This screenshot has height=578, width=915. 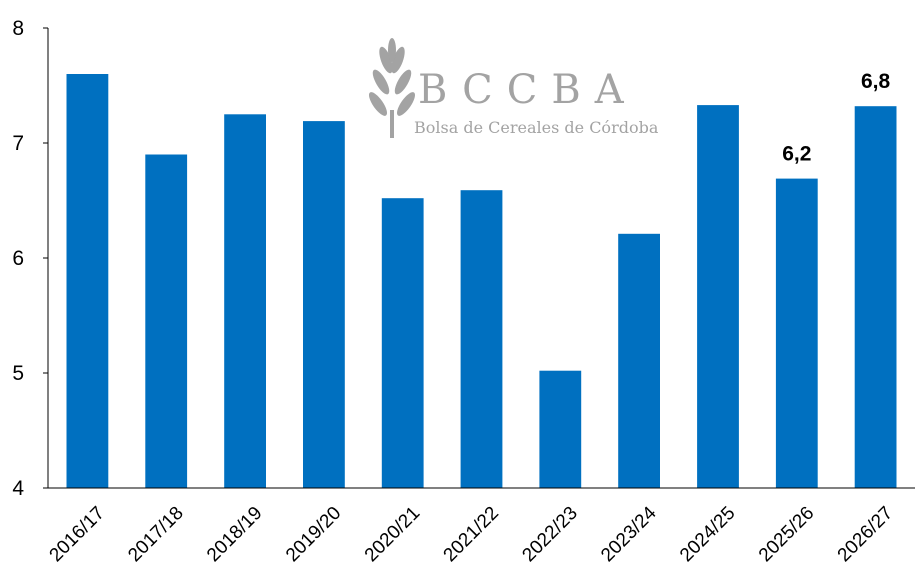 I want to click on data-label-2026-27: 6,8, so click(x=876, y=81).